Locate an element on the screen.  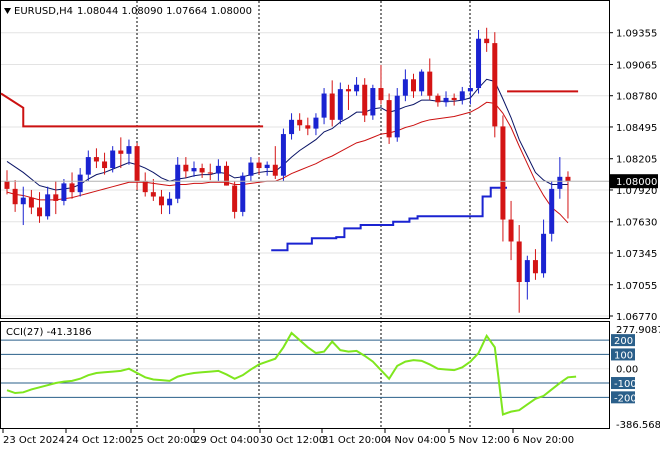
price-tick-label: 1.07920 is located at coordinates (636, 191).